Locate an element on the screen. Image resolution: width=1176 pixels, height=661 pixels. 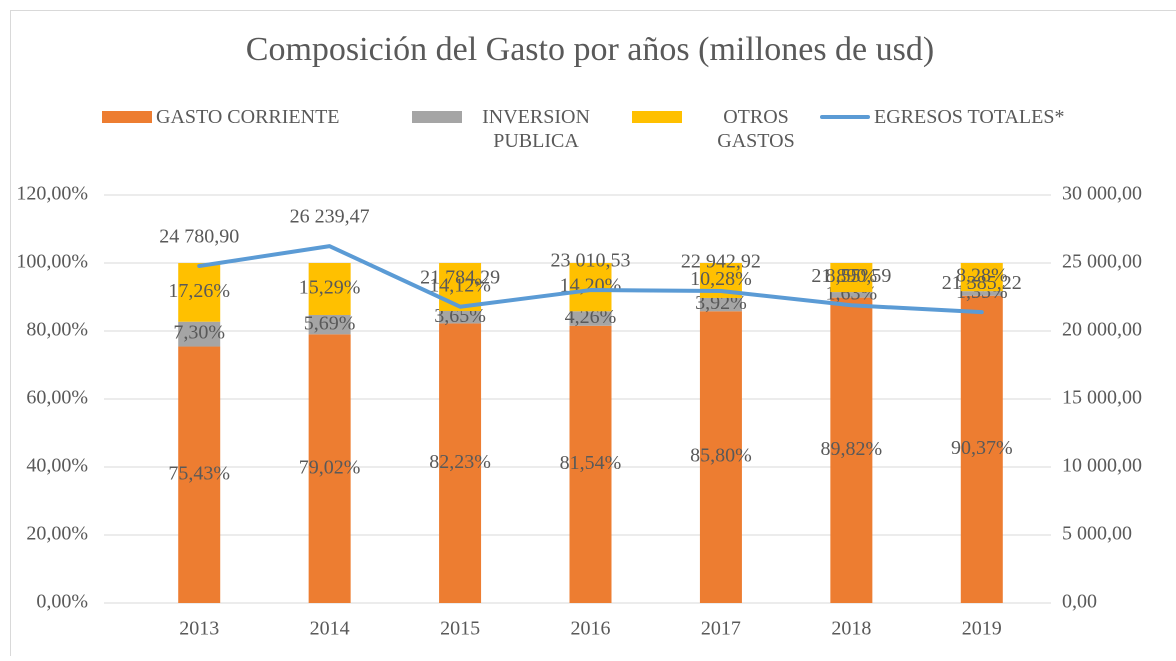
x-tick-label: 2018 is located at coordinates (851, 629).